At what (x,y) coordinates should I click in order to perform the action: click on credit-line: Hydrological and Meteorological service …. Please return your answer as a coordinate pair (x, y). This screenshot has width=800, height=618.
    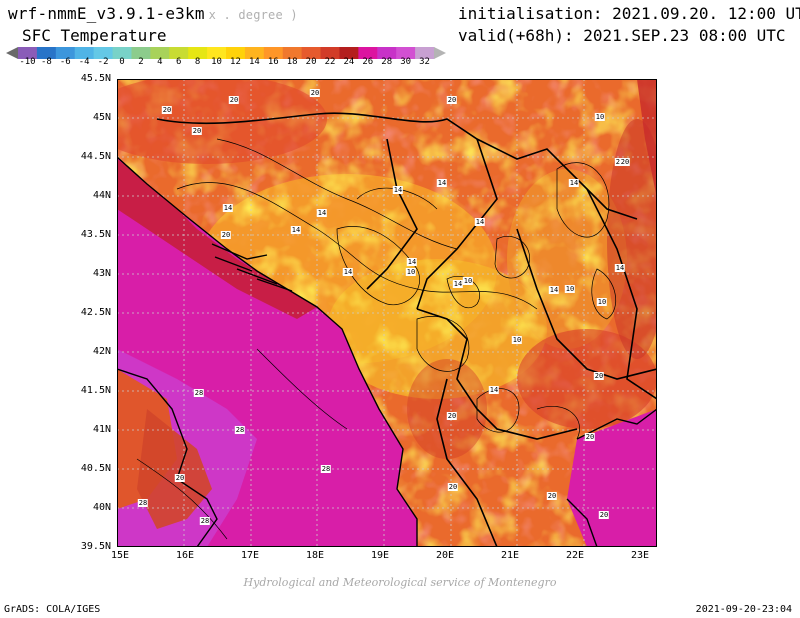
    Looking at the image, I should click on (400, 582).